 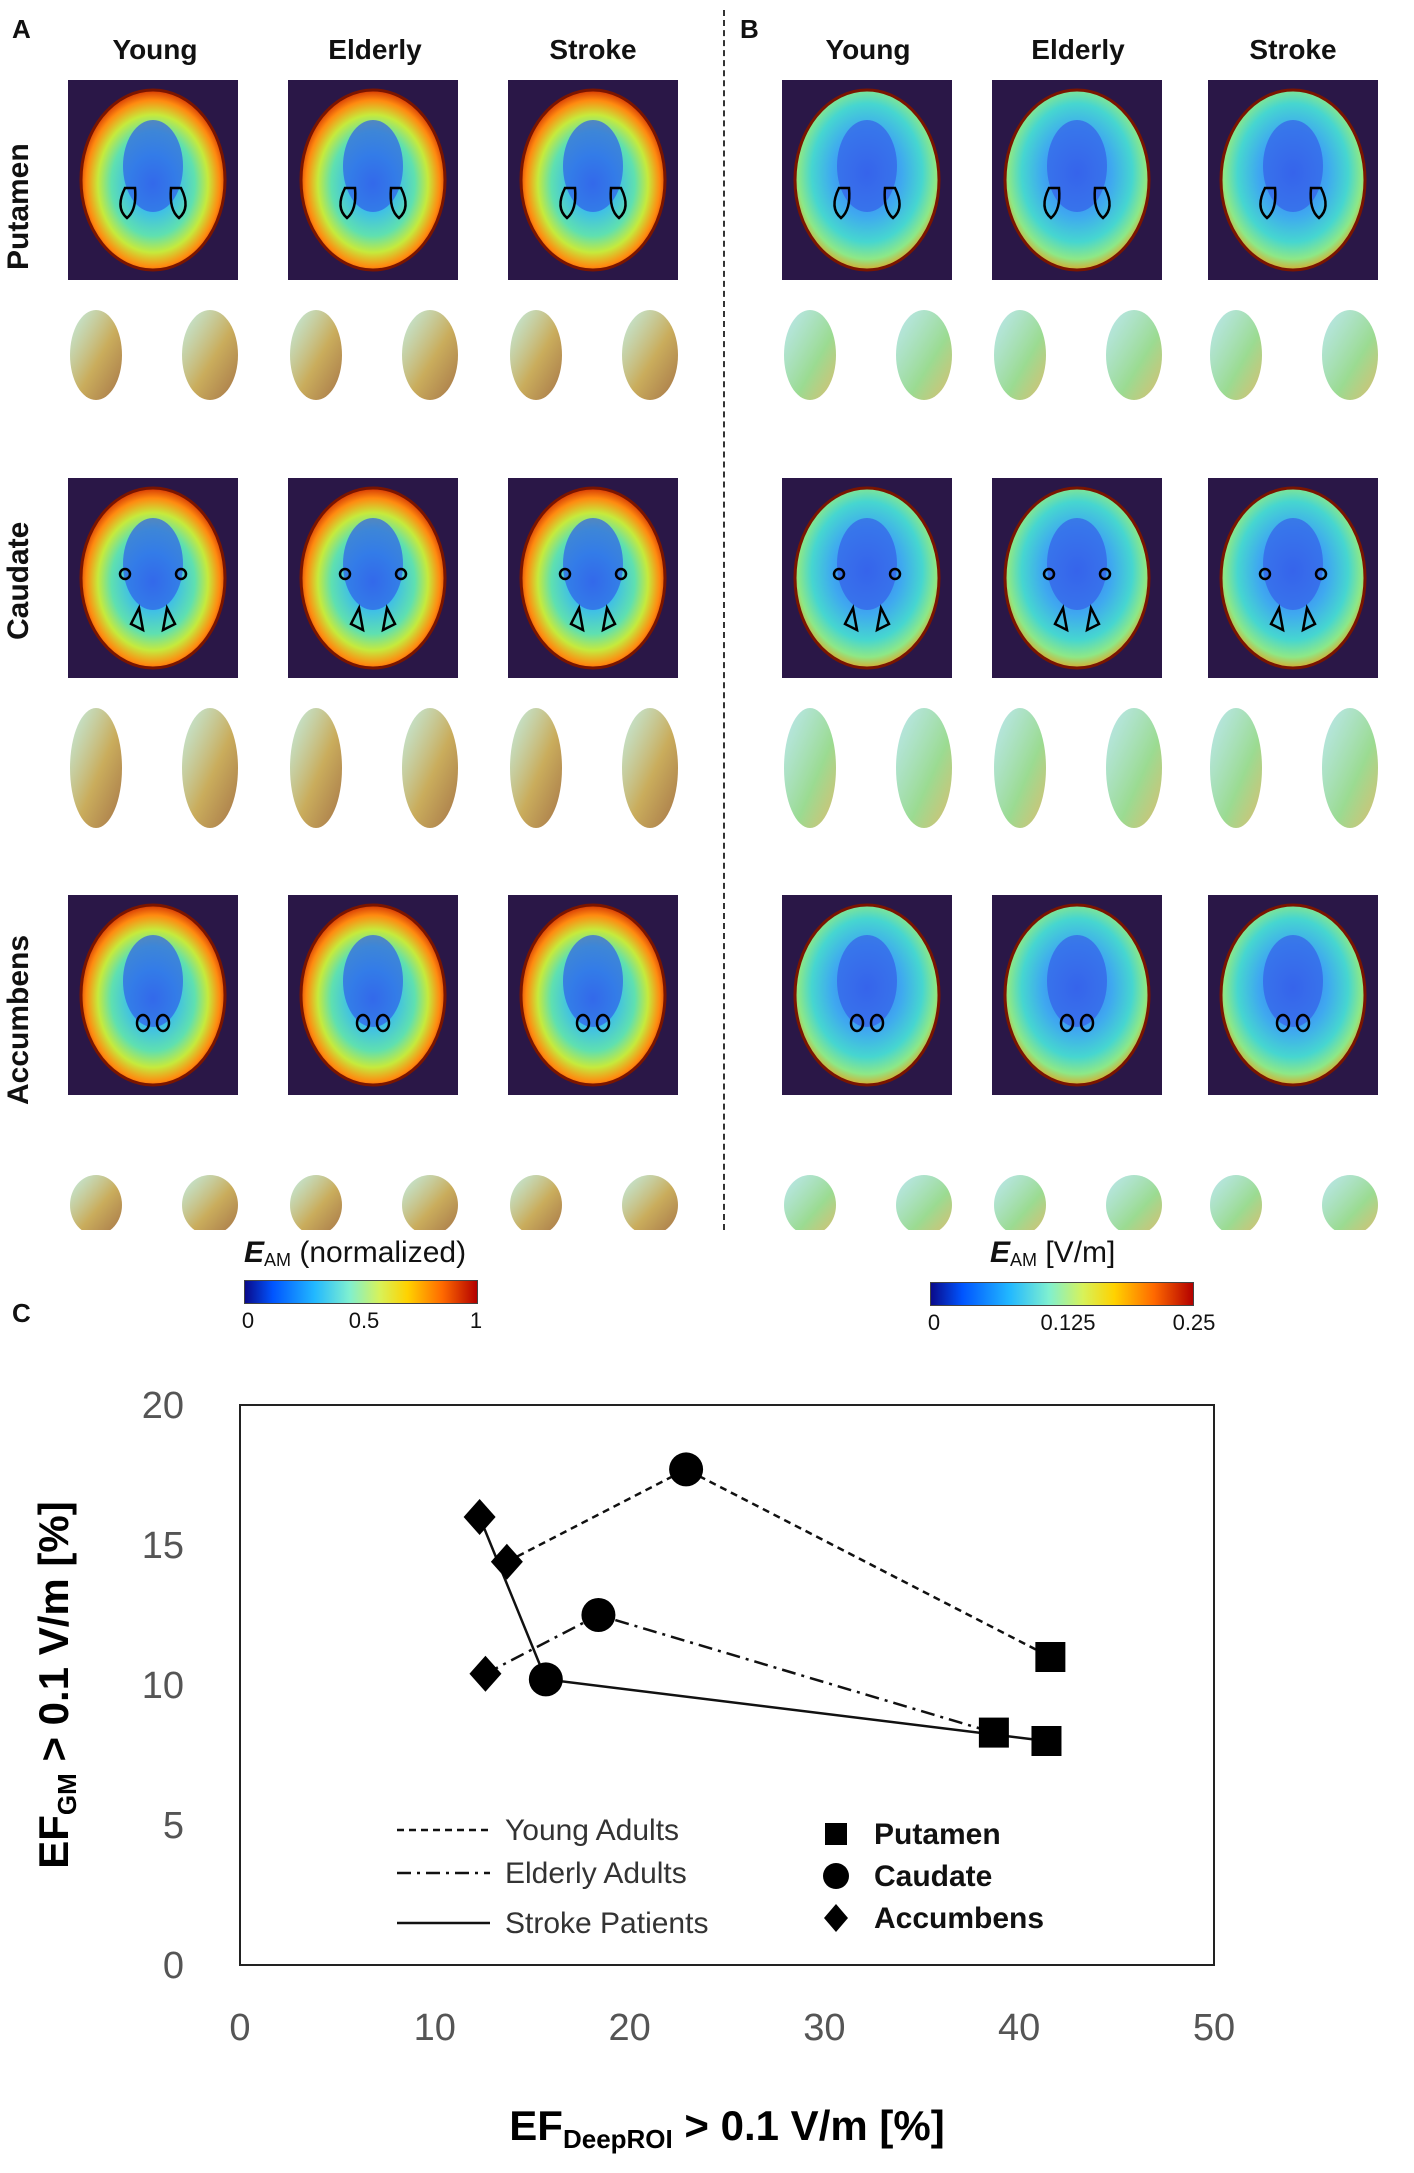 I want to click on col-head-a-stroke: Stroke, so click(x=593, y=49).